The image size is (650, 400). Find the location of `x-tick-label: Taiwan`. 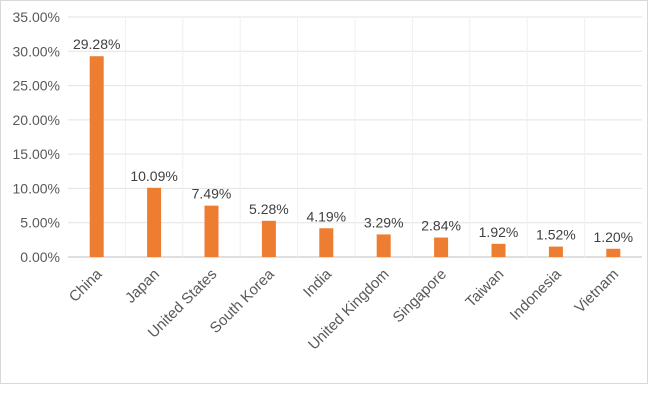

x-tick-label: Taiwan is located at coordinates (484, 288).